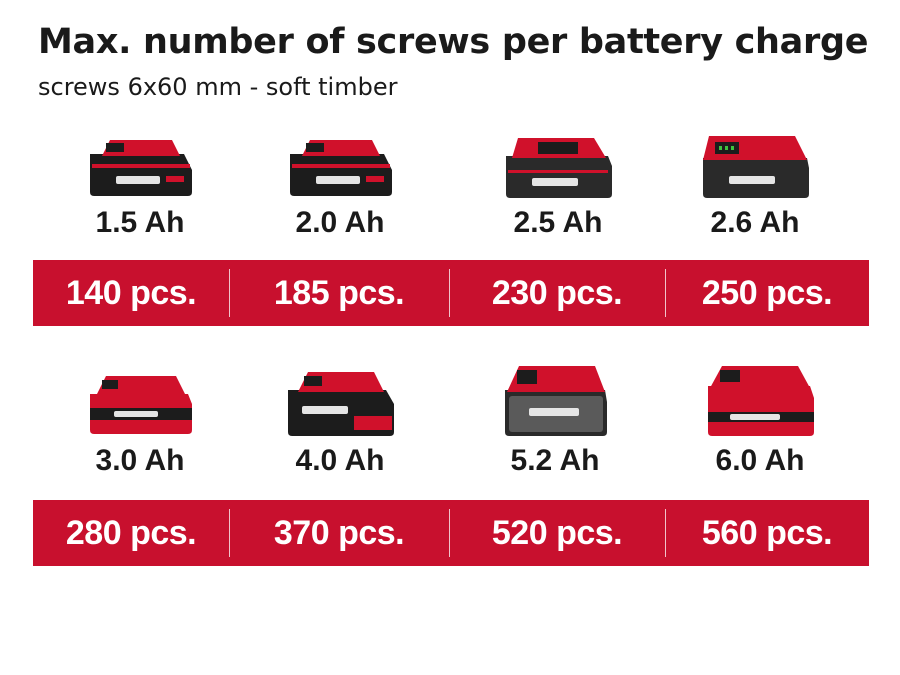 The height and width of the screenshot is (675, 900). What do you see at coordinates (558, 222) in the screenshot?
I see `battery-capacity: 2.5 Ah` at bounding box center [558, 222].